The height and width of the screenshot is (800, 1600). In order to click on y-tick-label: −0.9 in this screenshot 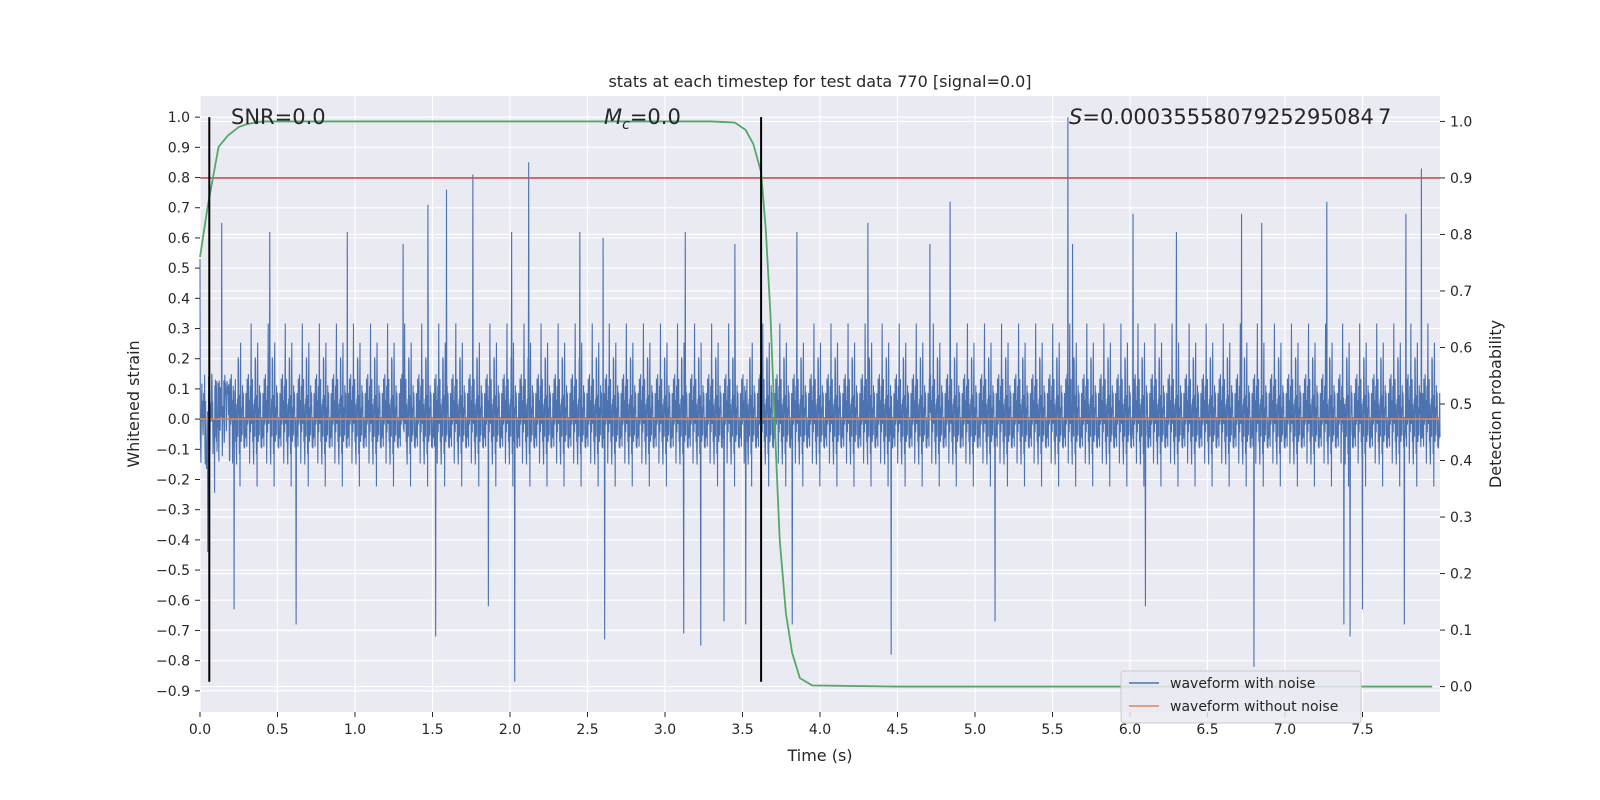, I will do `click(173, 692)`.